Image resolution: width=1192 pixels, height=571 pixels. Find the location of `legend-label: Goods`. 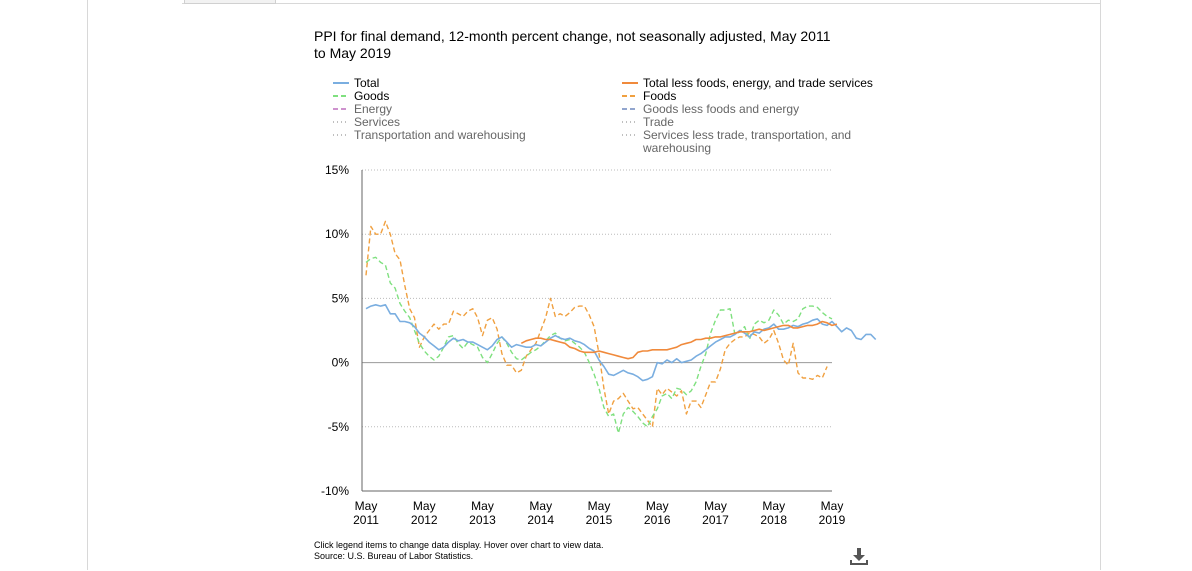

legend-label: Goods is located at coordinates (372, 96).